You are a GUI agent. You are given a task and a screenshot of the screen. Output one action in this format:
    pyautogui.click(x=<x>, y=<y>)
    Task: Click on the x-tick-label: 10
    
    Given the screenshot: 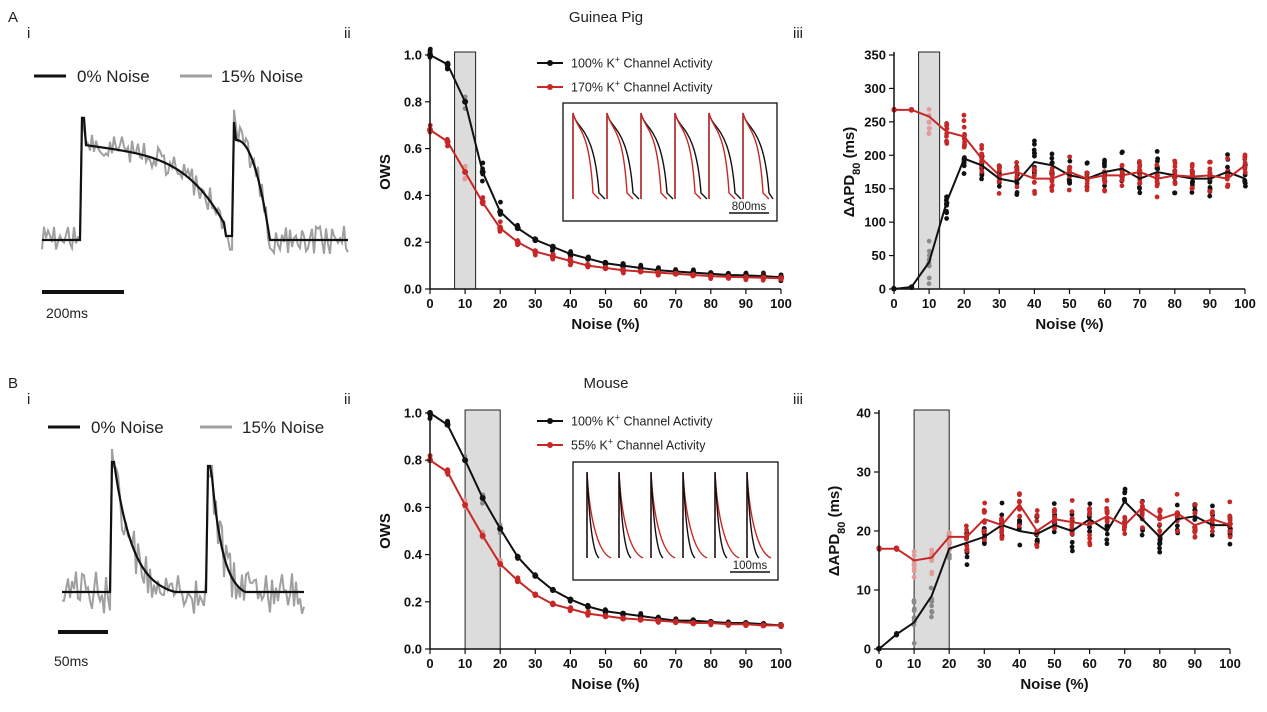 What is the action you would take?
    pyautogui.click(x=929, y=303)
    